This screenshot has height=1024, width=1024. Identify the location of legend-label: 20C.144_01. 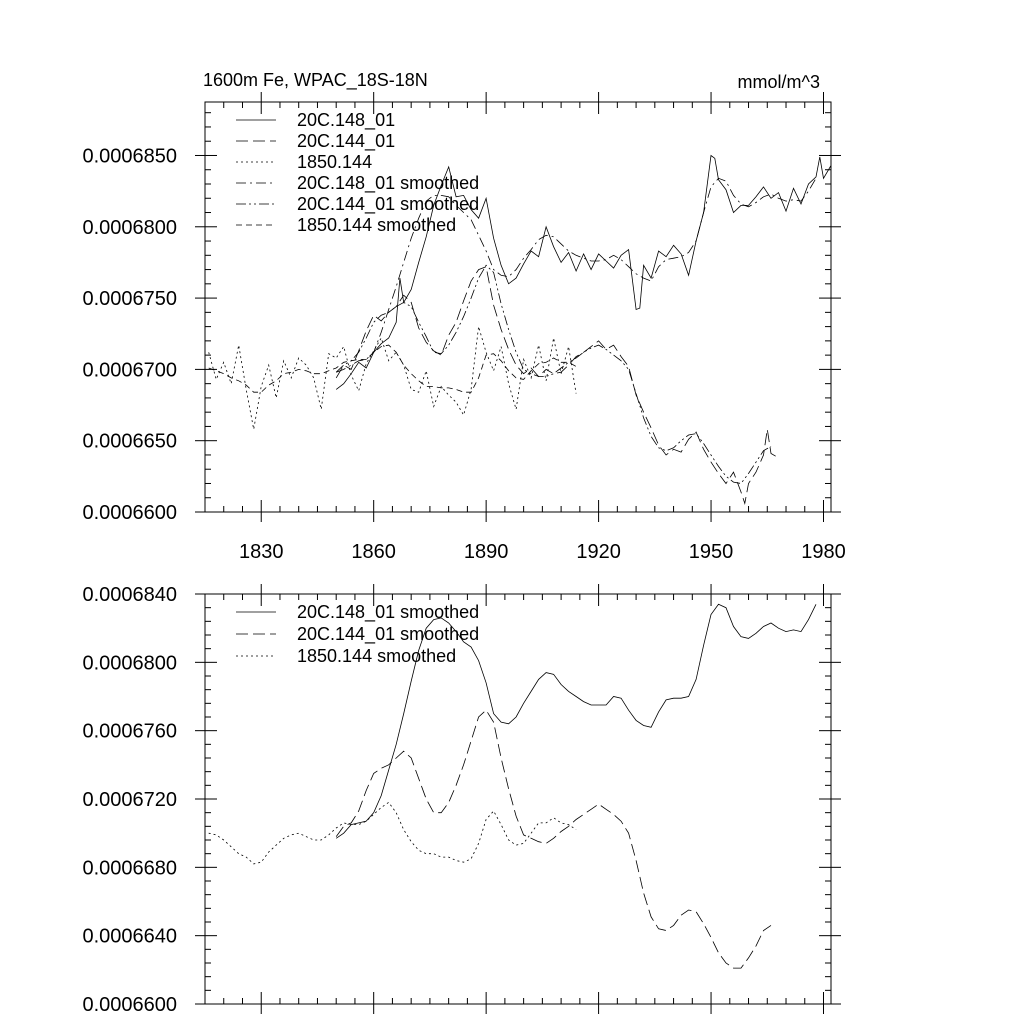
(346, 141).